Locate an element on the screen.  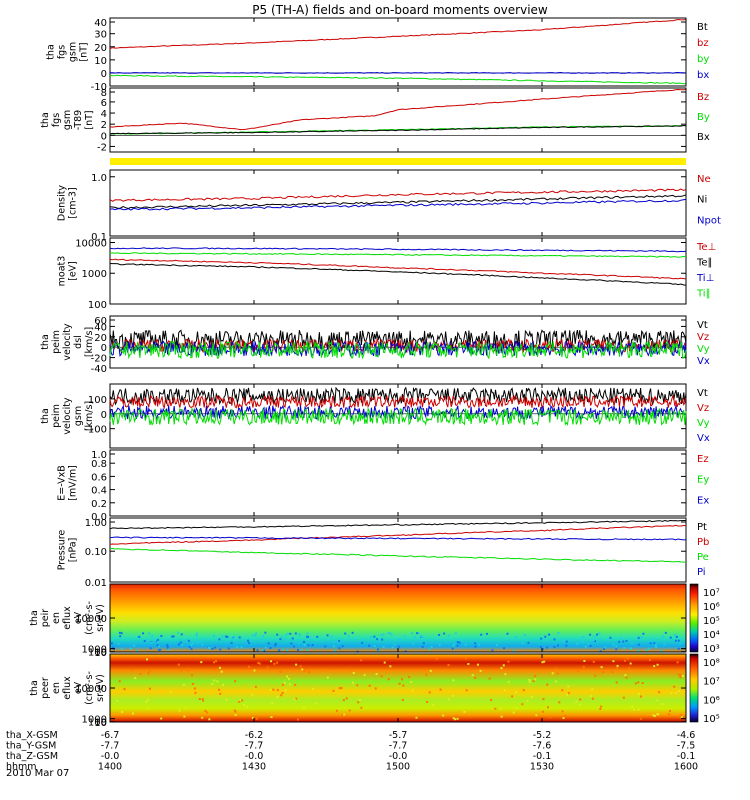
legend-item: Vz is located at coordinates (703, 337).